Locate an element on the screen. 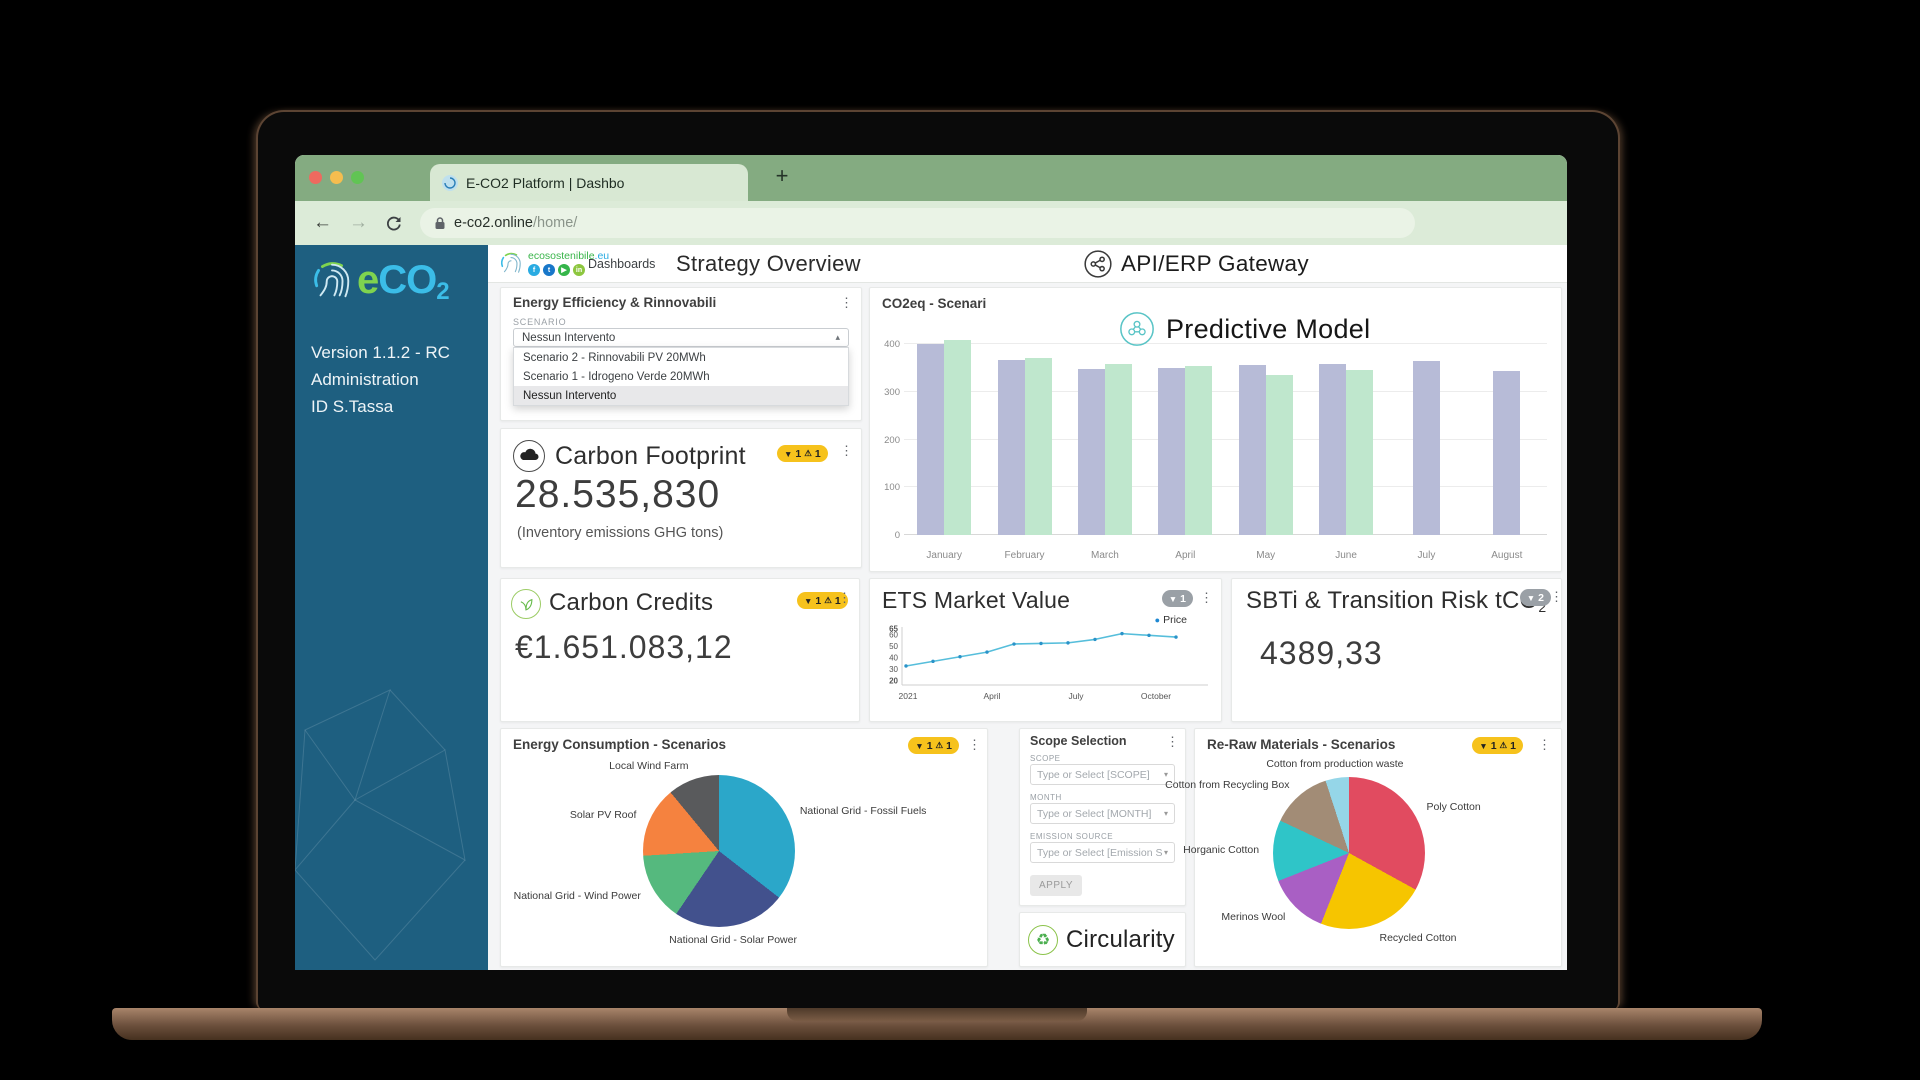  predictive-model-overlay: Predictive Model is located at coordinates (1244, 329).